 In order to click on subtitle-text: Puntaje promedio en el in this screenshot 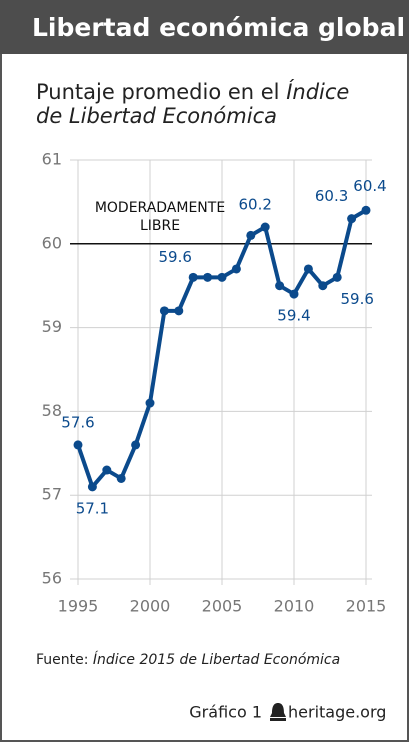, I will do `click(158, 92)`.